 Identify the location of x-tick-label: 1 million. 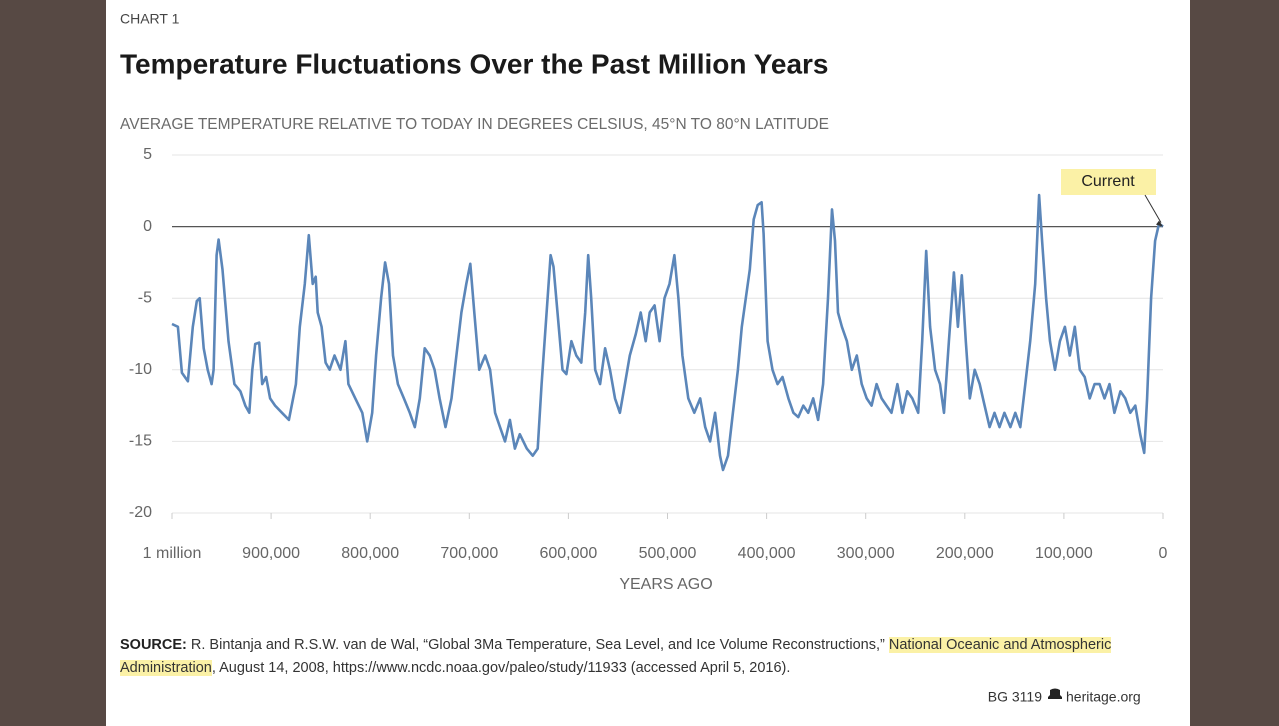
(172, 553).